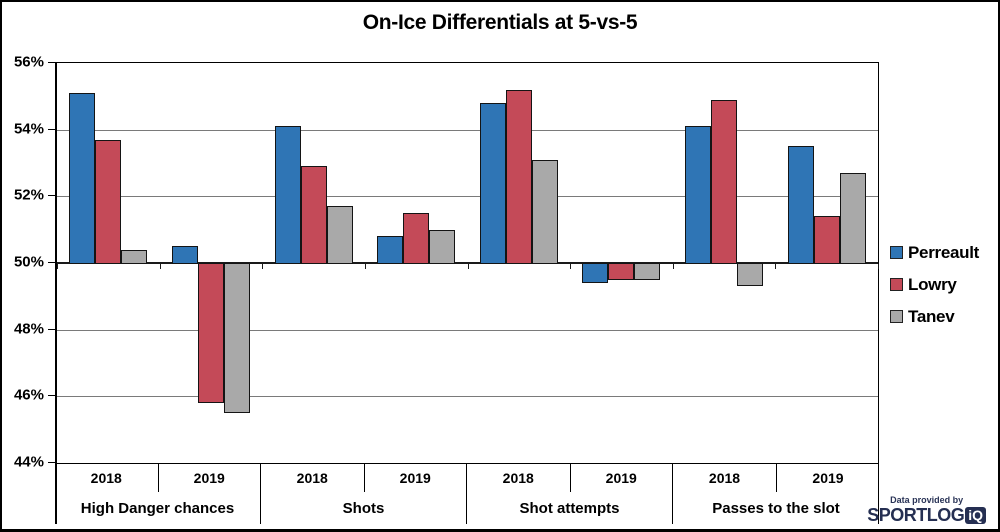  I want to click on bar-perreault-passes-to-the-slot-2018, so click(698, 195).